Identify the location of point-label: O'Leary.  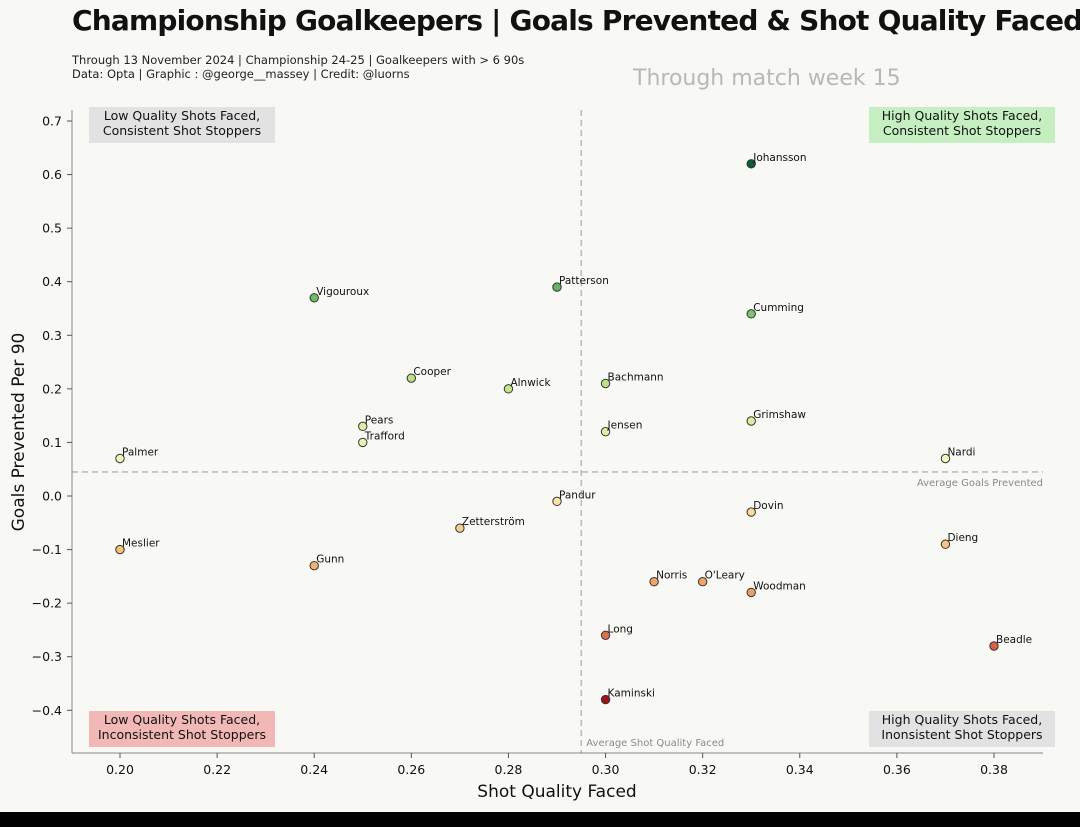
(725, 576).